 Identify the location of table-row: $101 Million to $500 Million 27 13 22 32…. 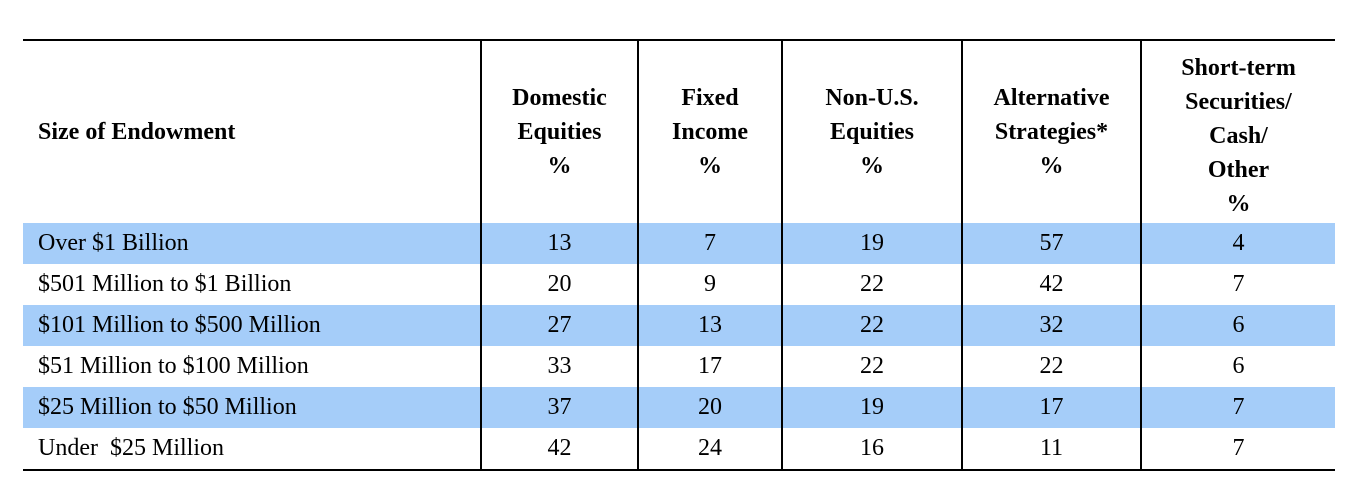
(679, 325).